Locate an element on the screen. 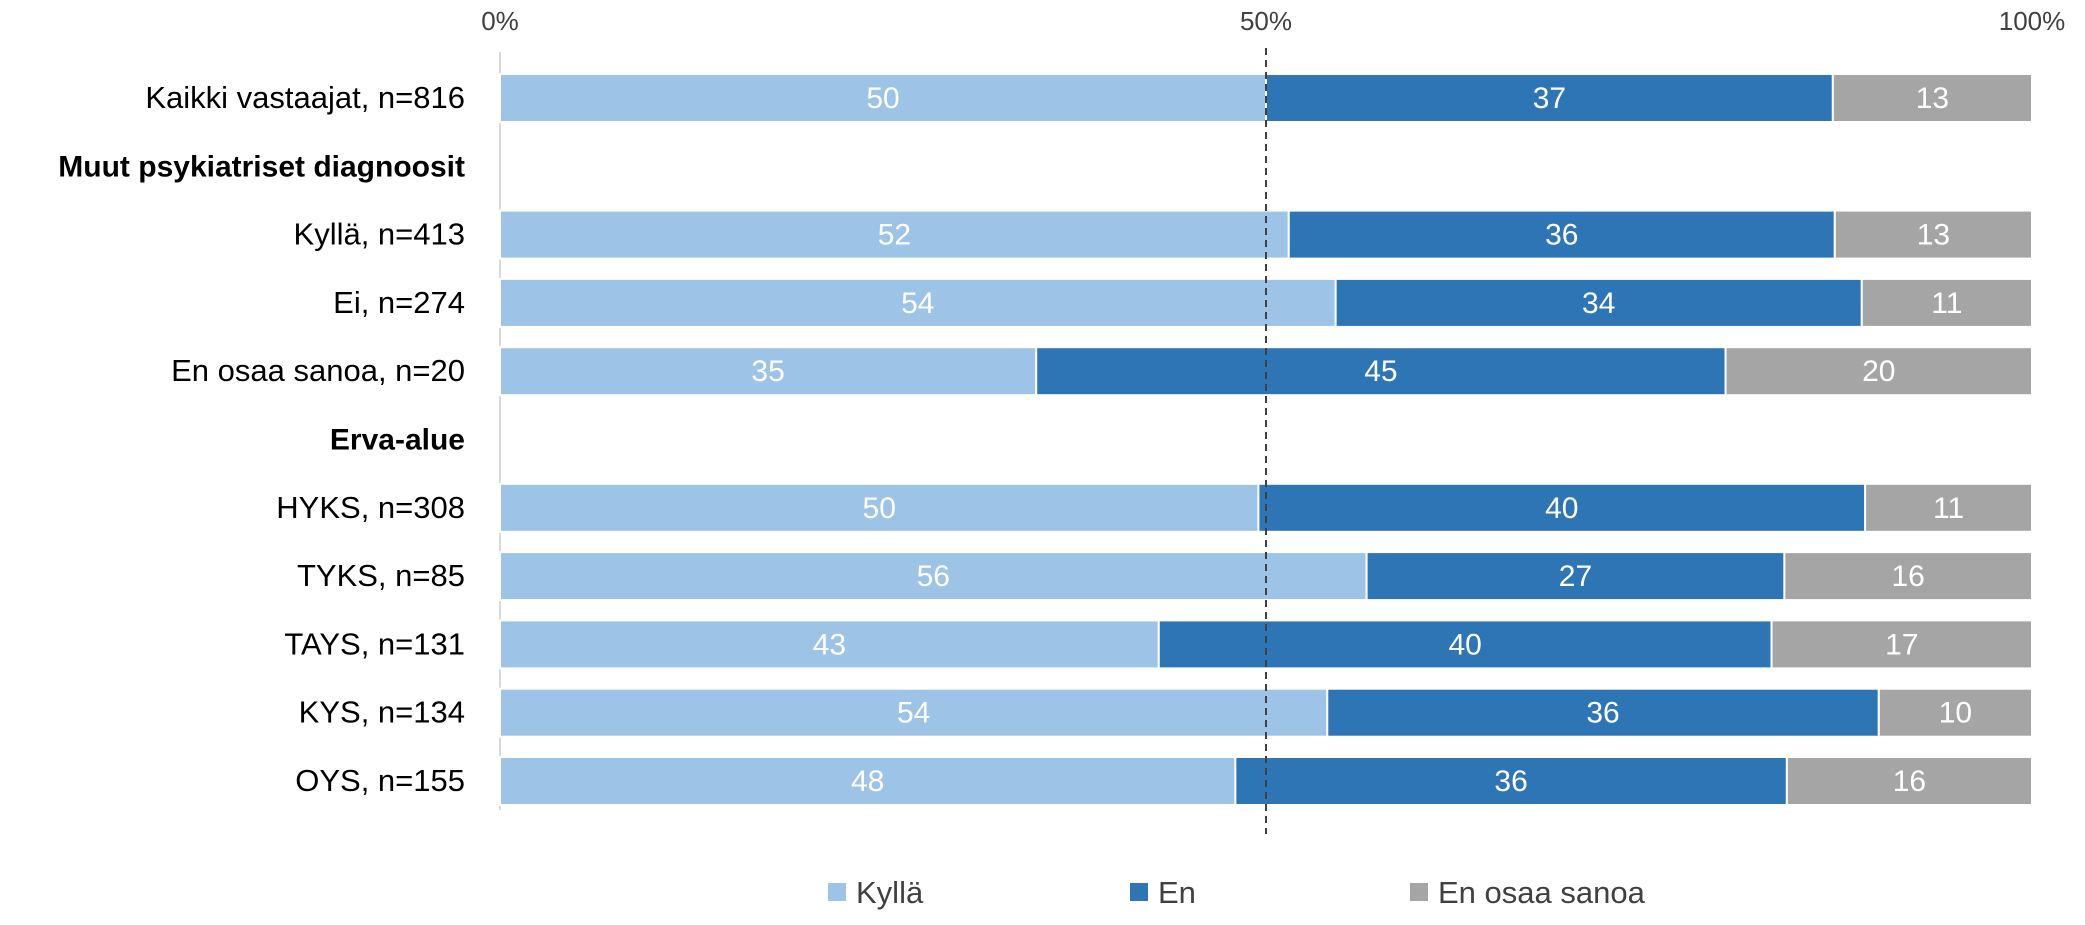  data-label: 10 is located at coordinates (1955, 713).